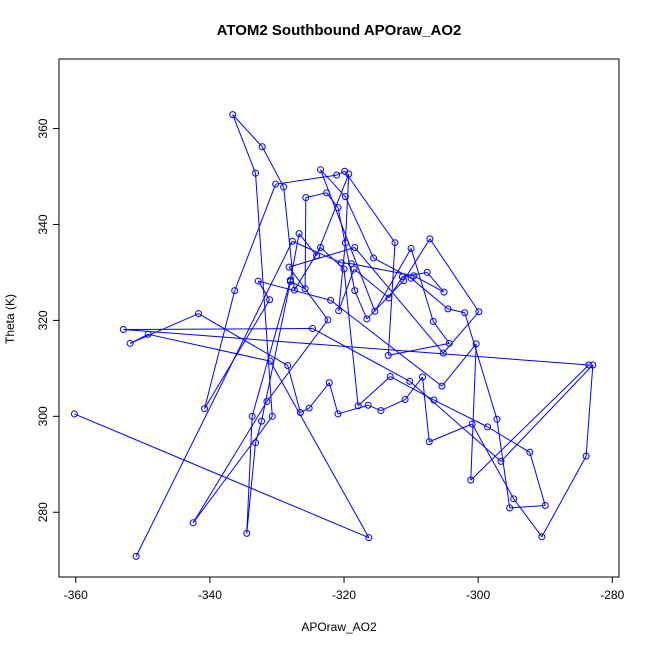 This screenshot has width=650, height=650. Describe the element at coordinates (43, 512) in the screenshot. I see `y-tick-label: 280` at that location.